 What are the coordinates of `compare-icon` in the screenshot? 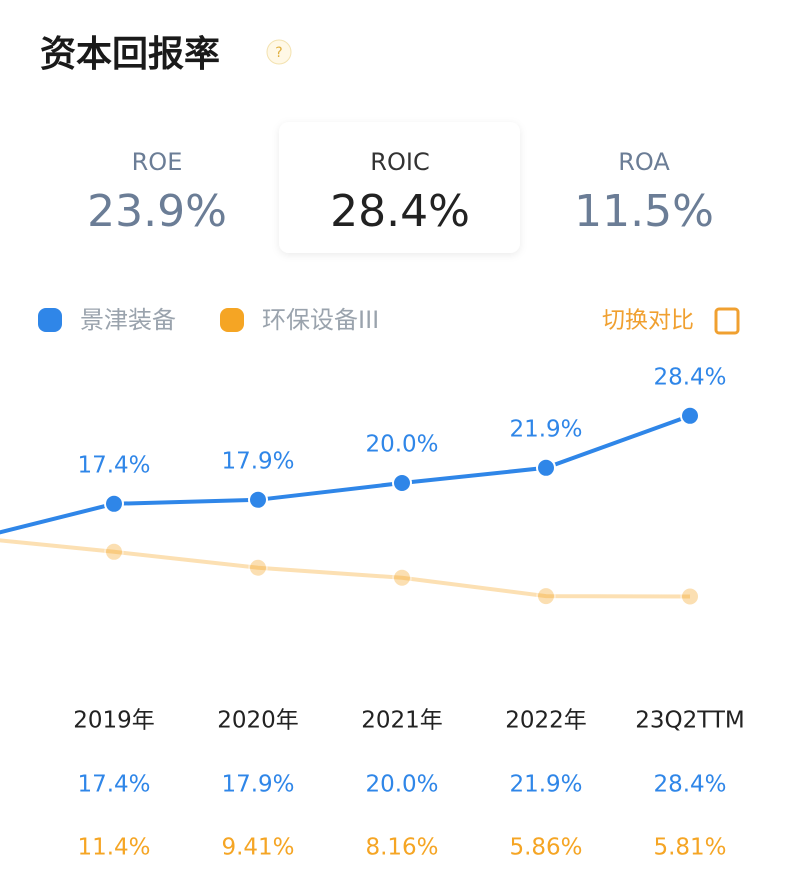 It's located at (727, 321).